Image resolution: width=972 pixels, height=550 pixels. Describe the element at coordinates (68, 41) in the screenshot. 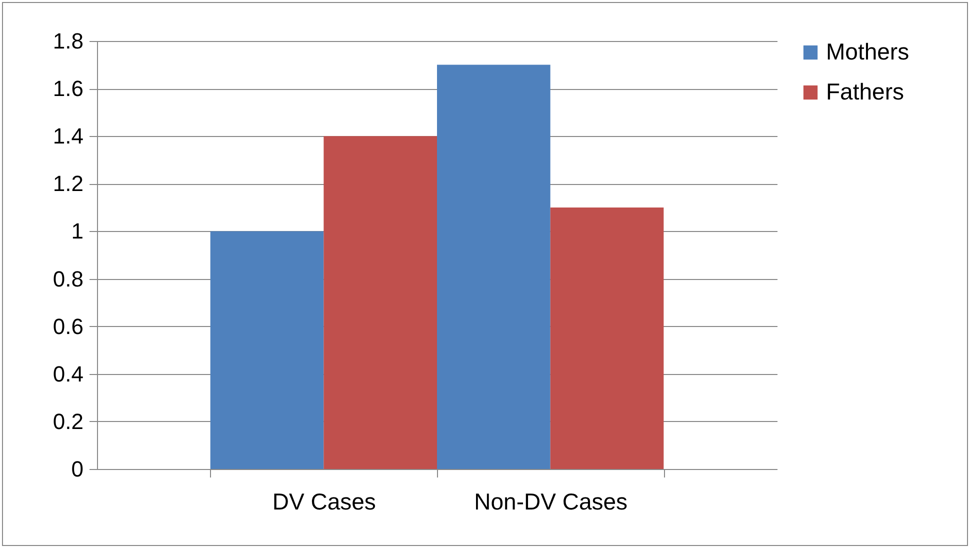

I see `y-tick-label: 1.8` at that location.